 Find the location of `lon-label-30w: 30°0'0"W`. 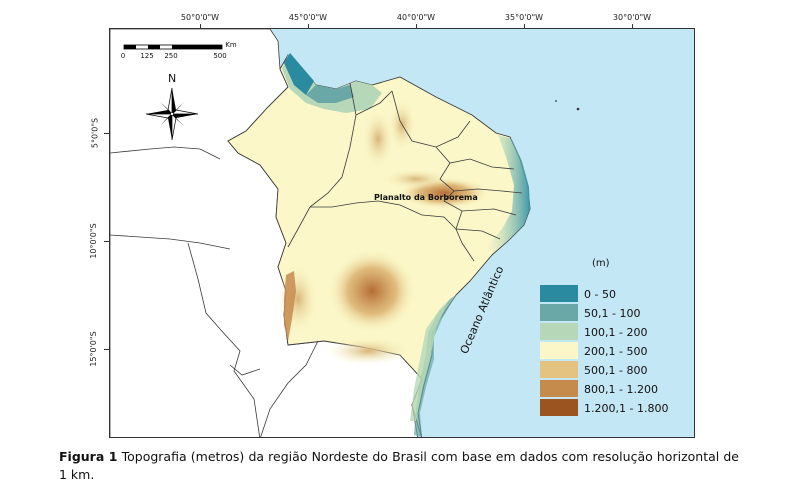

lon-label-30w: 30°0'0"W is located at coordinates (632, 17).